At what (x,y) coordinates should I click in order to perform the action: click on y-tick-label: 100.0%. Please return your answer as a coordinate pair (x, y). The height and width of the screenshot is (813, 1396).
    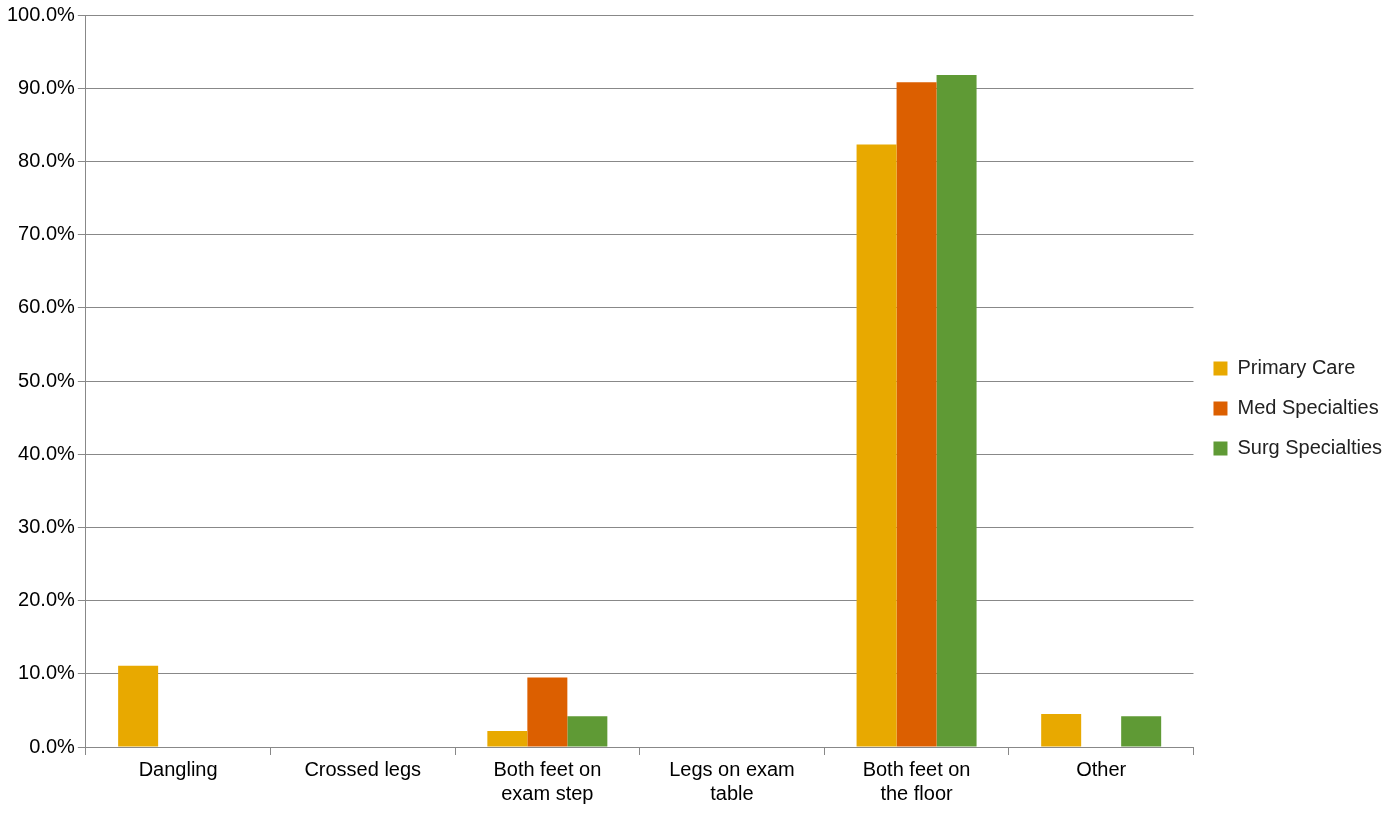
    Looking at the image, I should click on (41, 13).